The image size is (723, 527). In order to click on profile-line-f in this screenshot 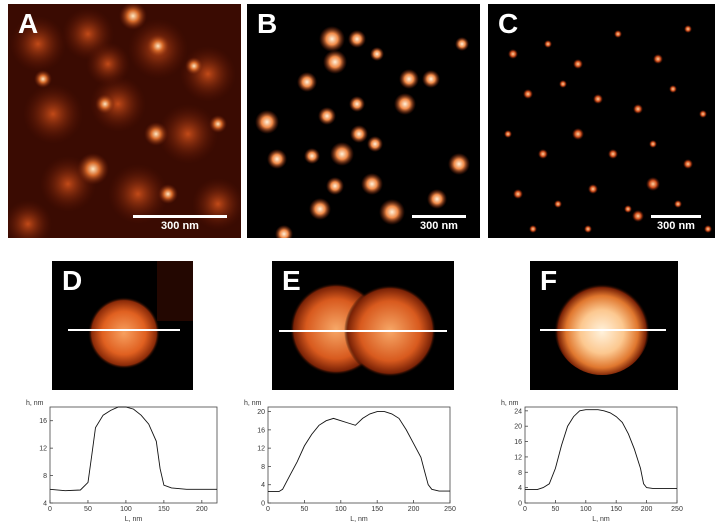, I will do `click(603, 330)`.